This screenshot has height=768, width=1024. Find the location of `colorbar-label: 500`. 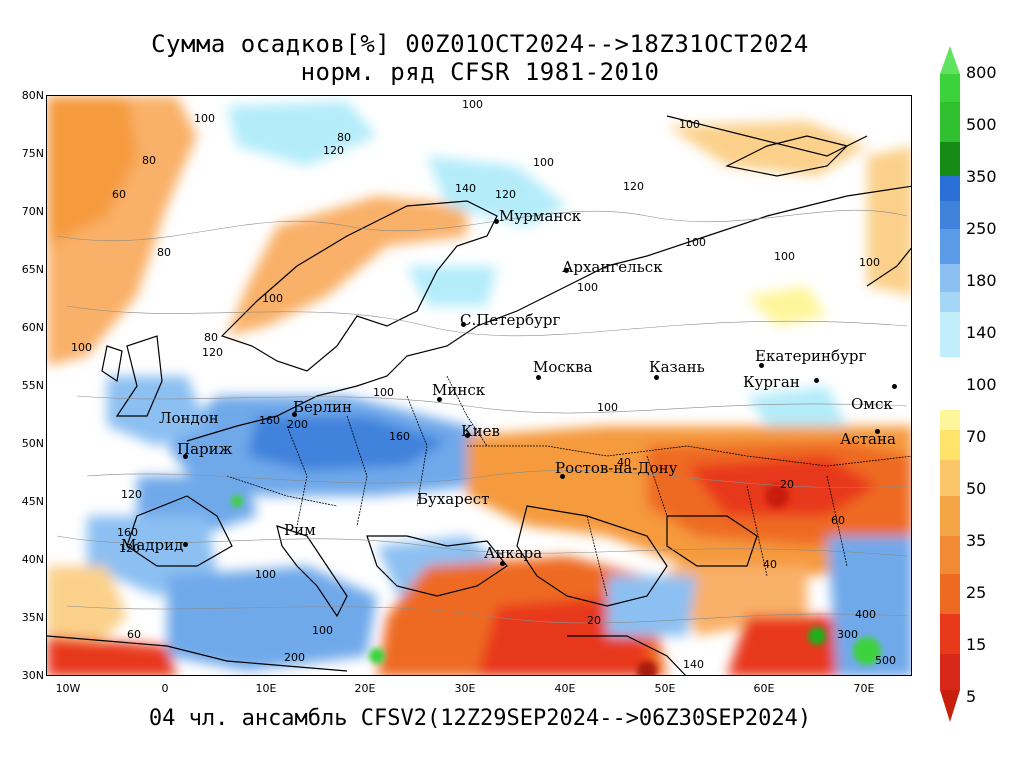

colorbar-label: 500 is located at coordinates (981, 124).